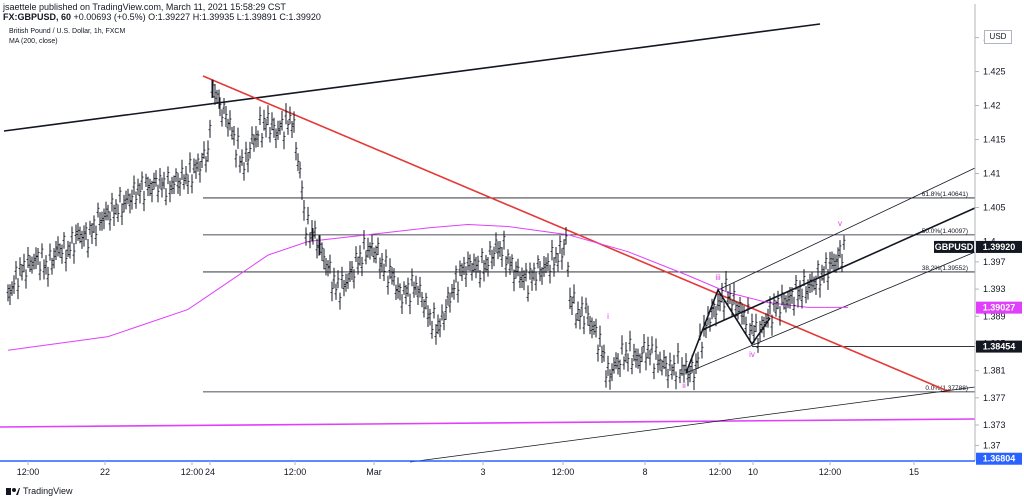  Describe the element at coordinates (994, 425) in the screenshot. I see `y-tick-label: 1.373` at that location.